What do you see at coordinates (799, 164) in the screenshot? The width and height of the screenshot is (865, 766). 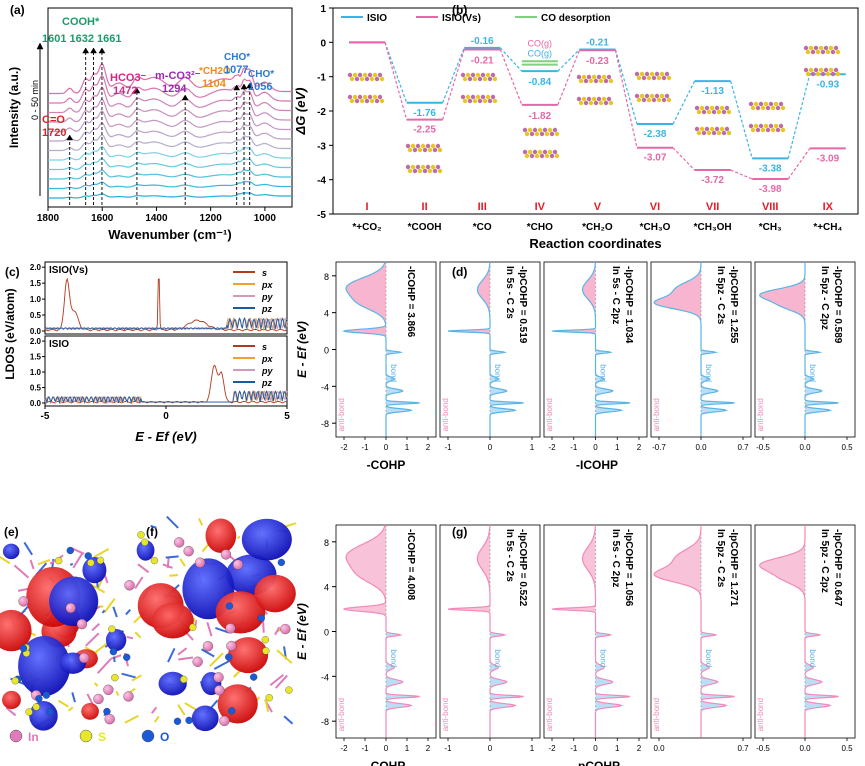 I see `panel-b-connector` at bounding box center [799, 164].